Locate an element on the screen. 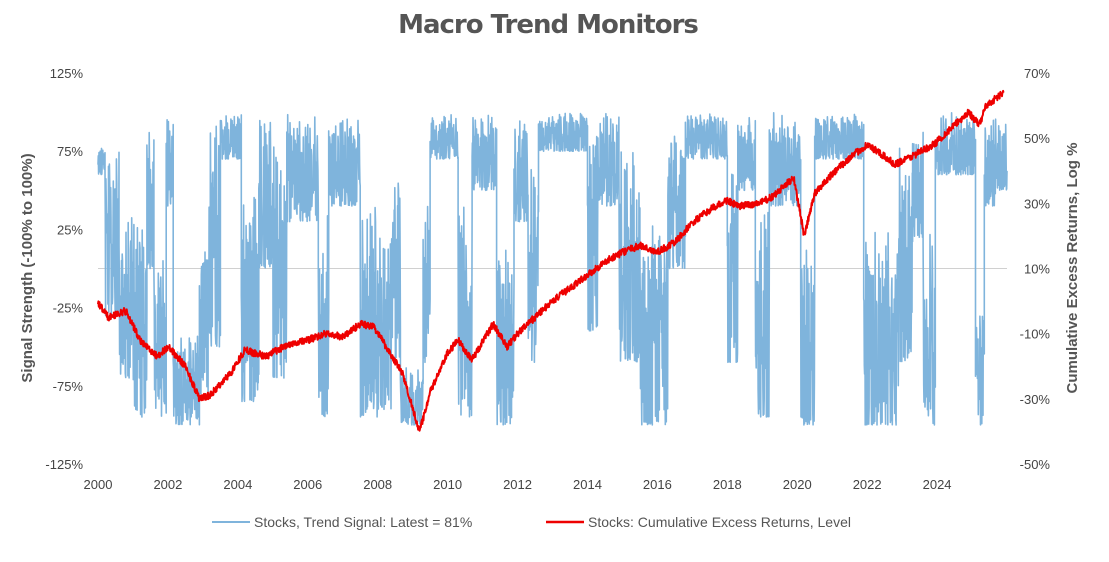 This screenshot has height=562, width=1109. x-tick-label: 2006 is located at coordinates (307, 484).